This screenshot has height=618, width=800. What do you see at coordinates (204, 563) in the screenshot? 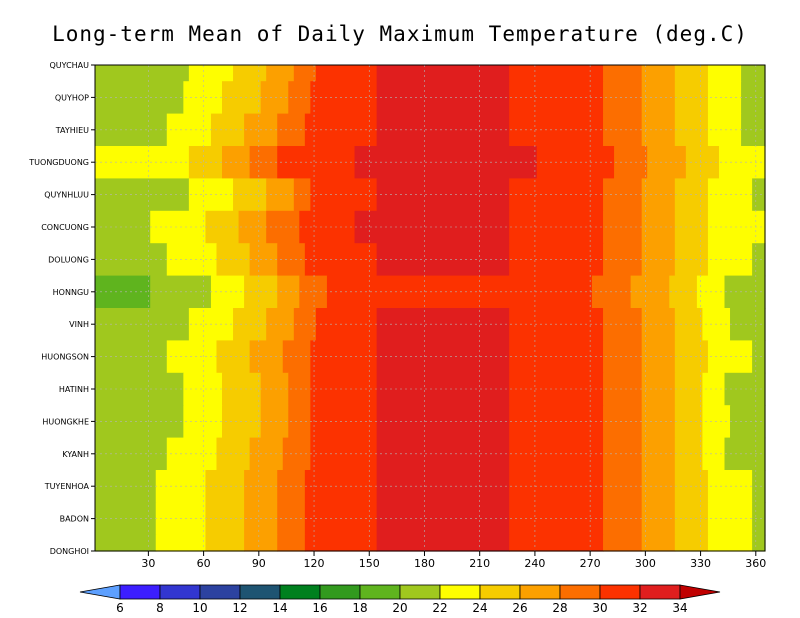
I see `x-tick-label: 60` at bounding box center [204, 563].